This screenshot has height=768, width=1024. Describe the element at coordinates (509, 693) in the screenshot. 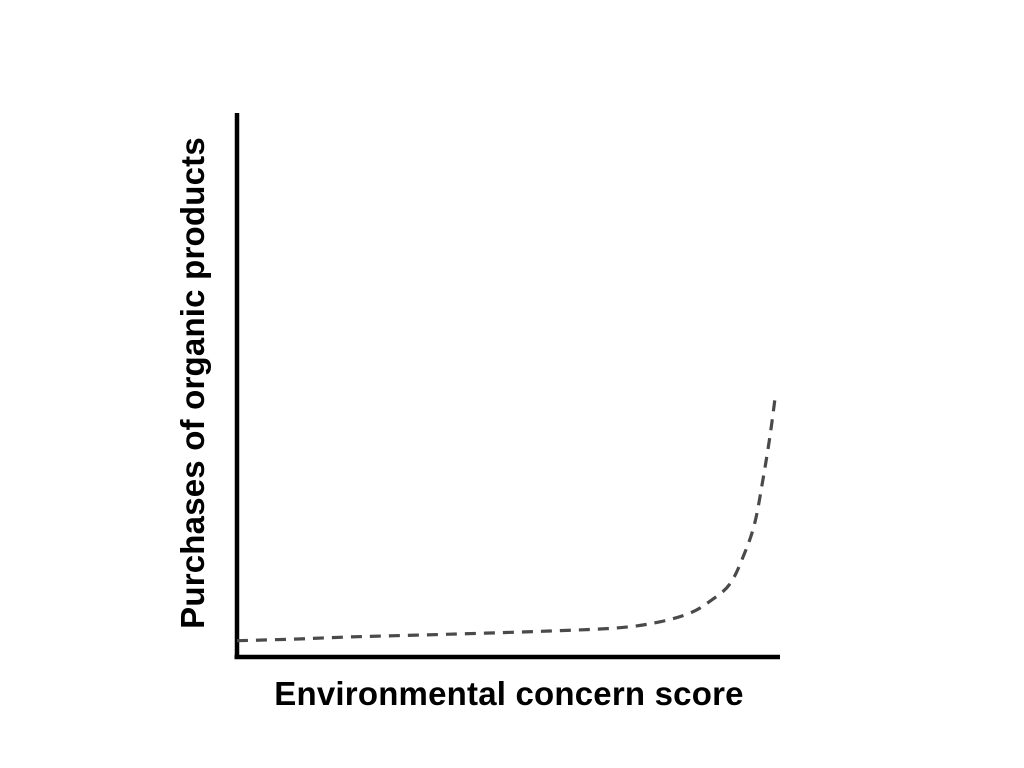

I see `x-axis-label: Environmental concern score` at that location.